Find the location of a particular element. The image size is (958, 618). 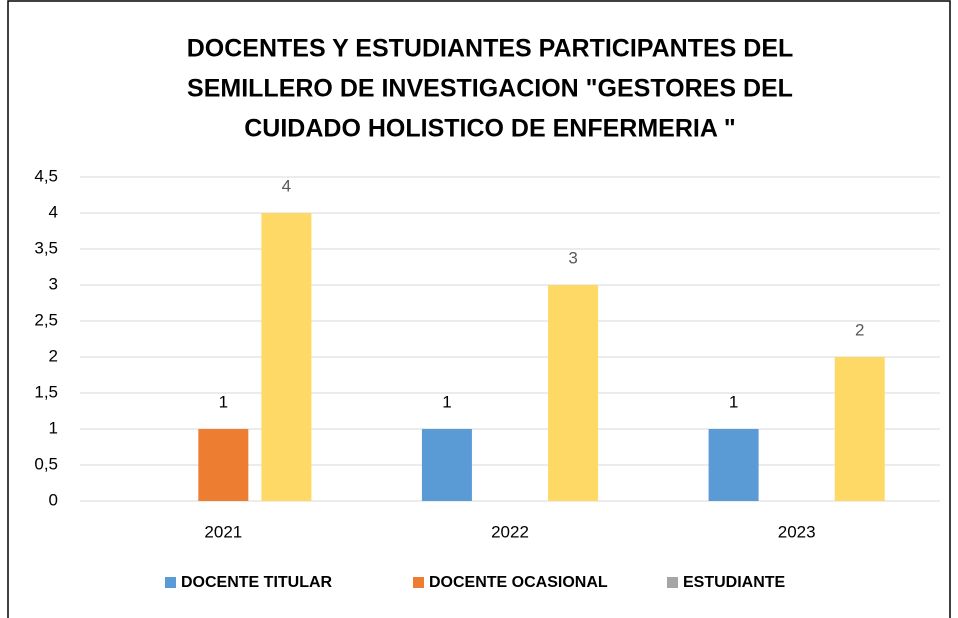

x-tick-label: 2022 is located at coordinates (510, 531).